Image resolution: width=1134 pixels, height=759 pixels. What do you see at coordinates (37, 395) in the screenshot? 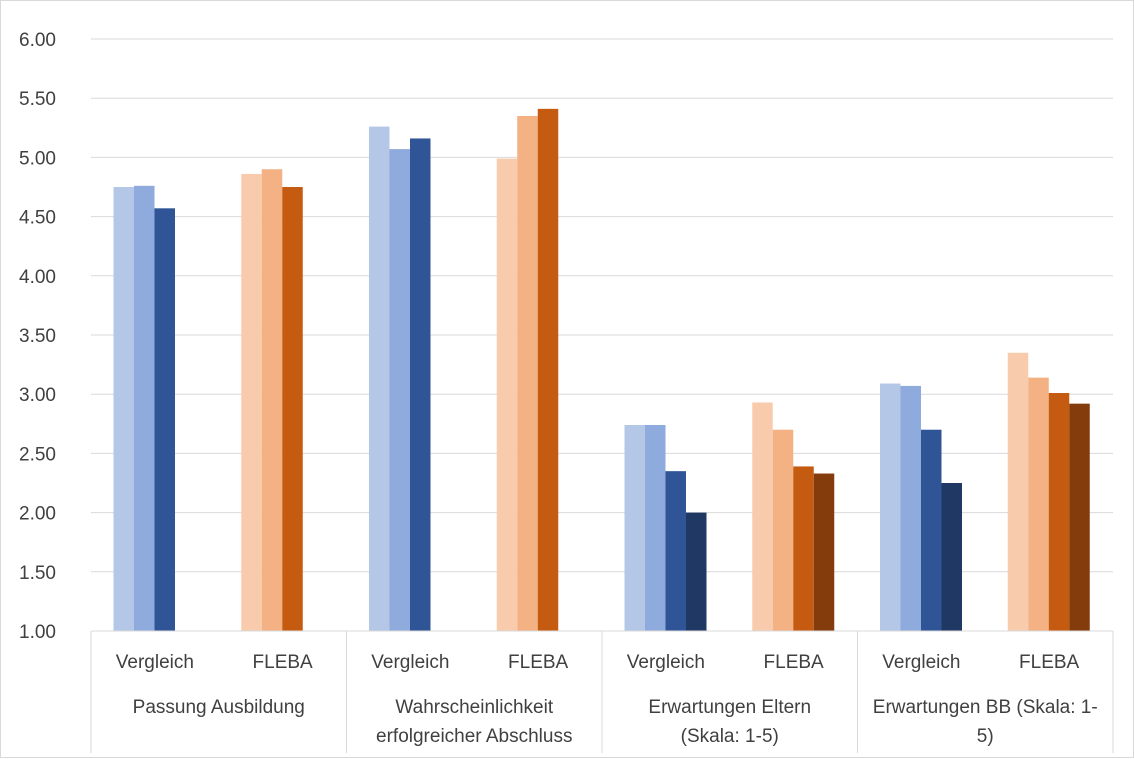
I see `y-tick-label: 3.00` at bounding box center [37, 395].